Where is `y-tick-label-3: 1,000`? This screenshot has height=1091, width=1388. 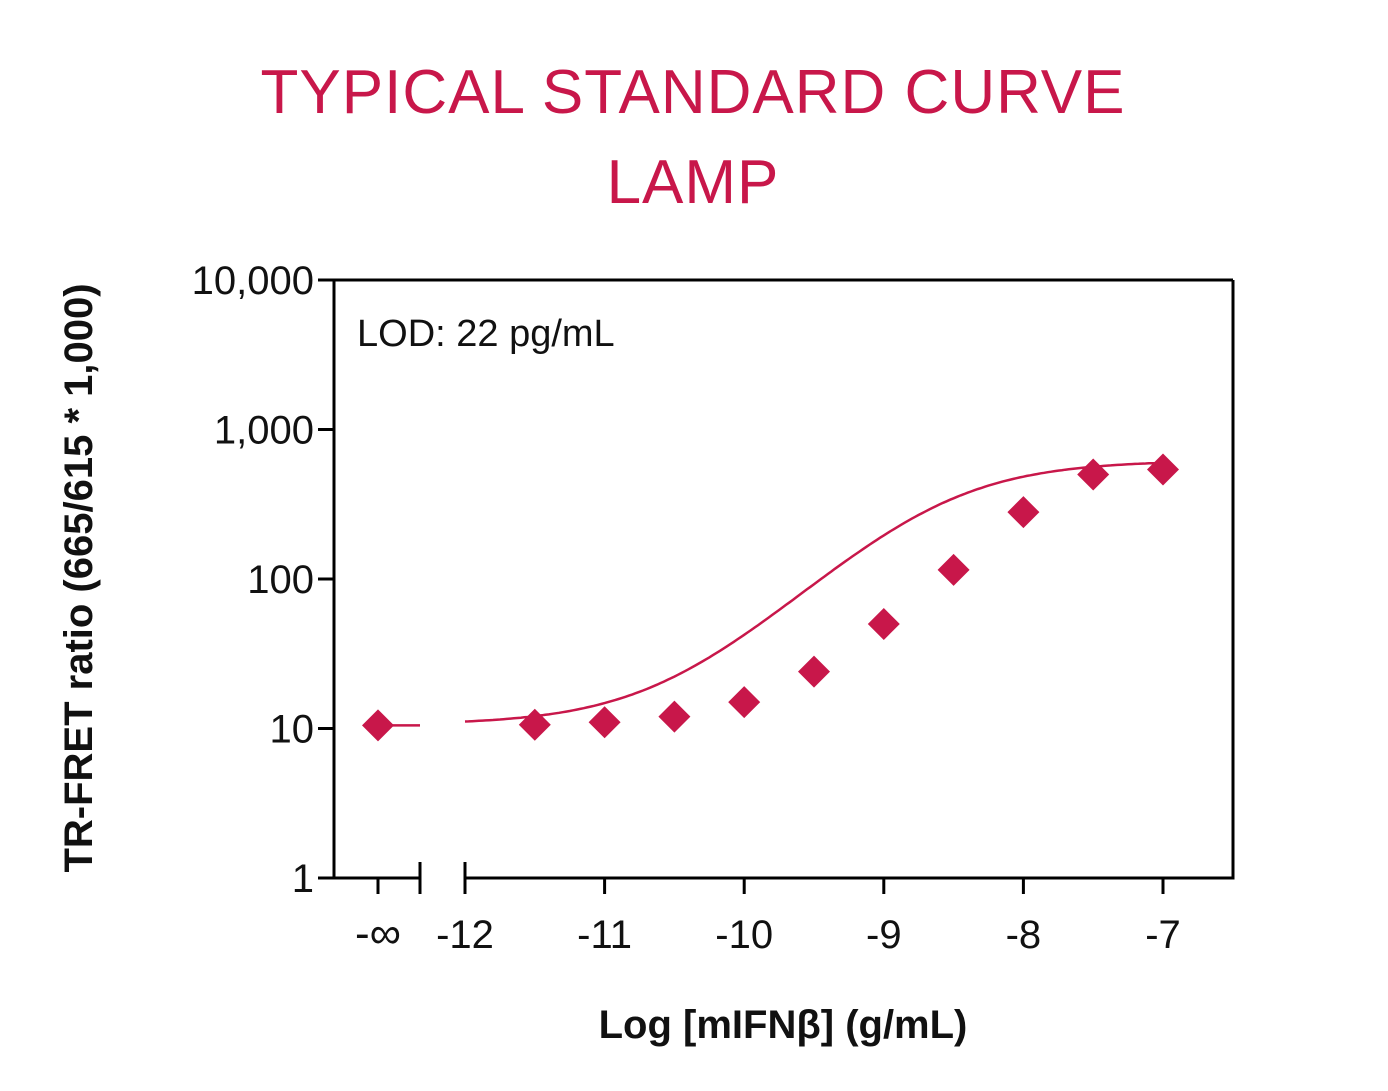
y-tick-label-3: 1,000 is located at coordinates (264, 431).